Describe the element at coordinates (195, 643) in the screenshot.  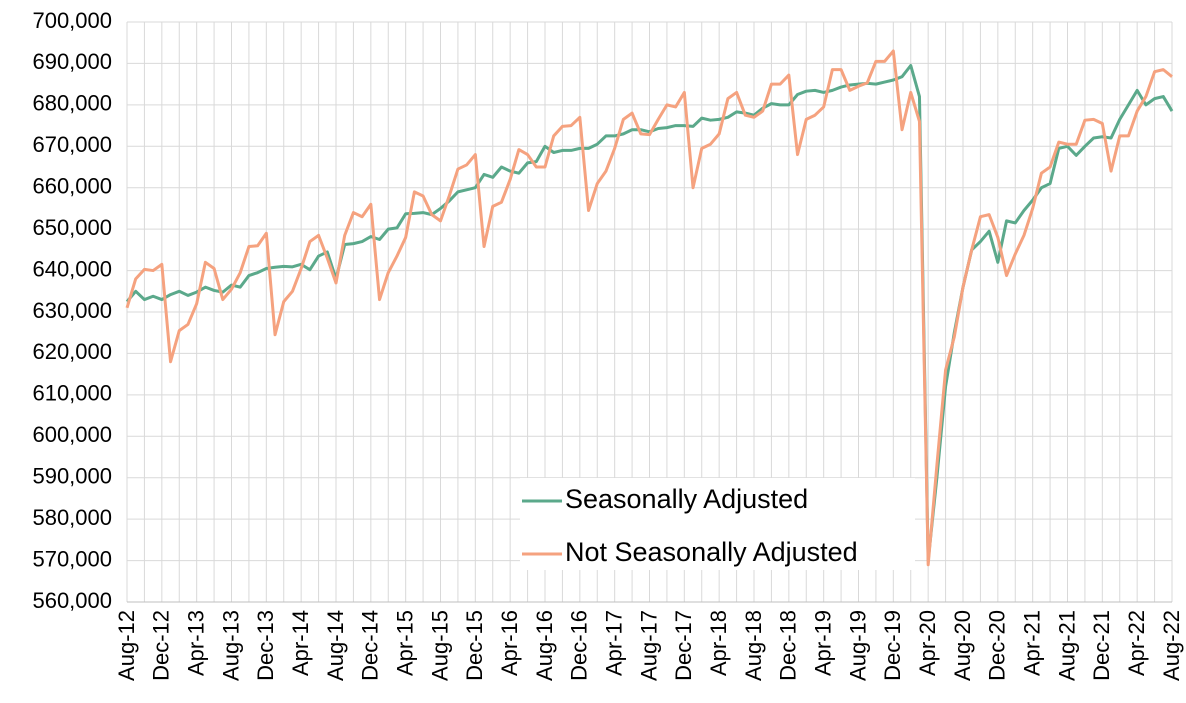
I see `x-tick-label: Apr-13` at that location.